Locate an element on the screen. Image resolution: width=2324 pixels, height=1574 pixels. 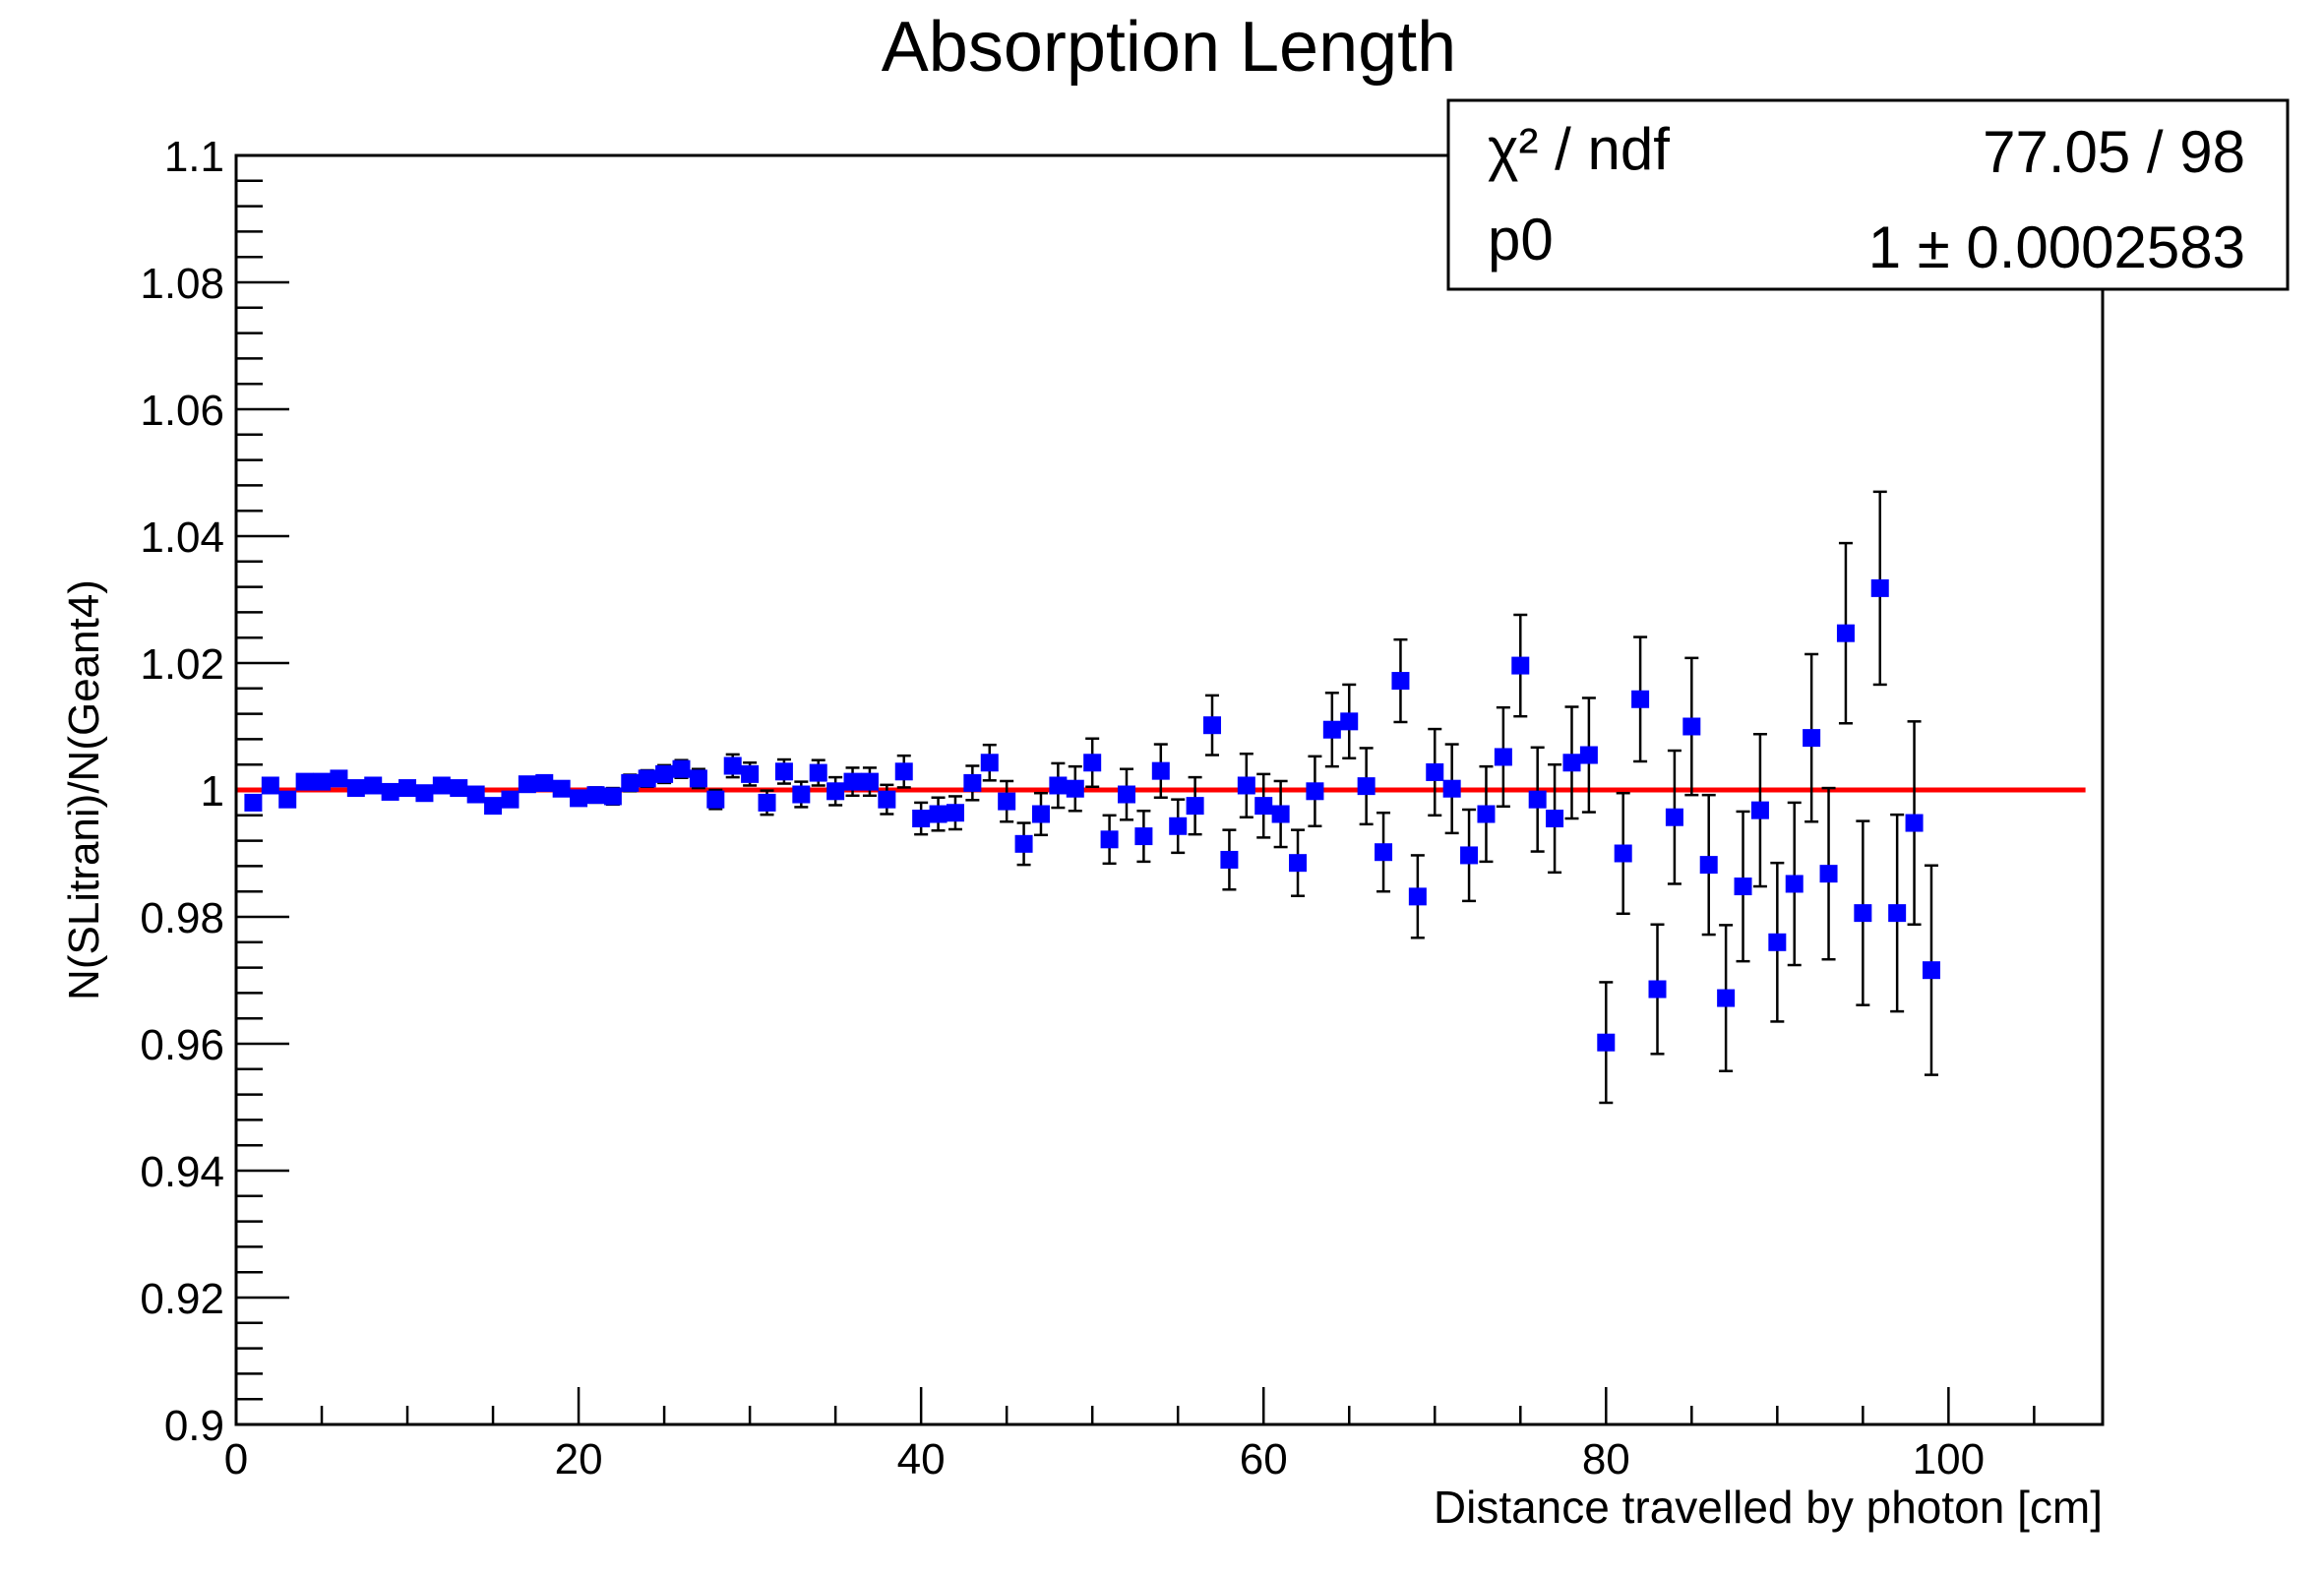
stats-p0-value: 1 ± 0.0002583 is located at coordinates (2056, 247).